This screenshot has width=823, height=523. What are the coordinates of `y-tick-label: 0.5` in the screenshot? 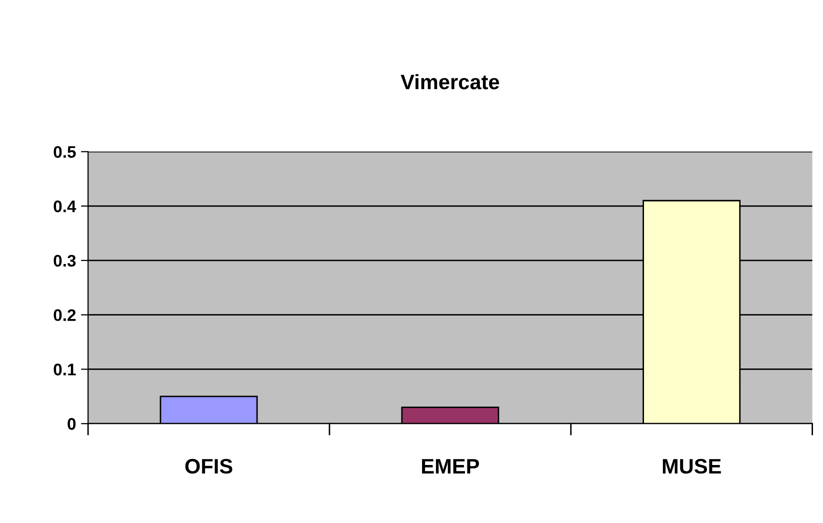 It's located at (65, 152).